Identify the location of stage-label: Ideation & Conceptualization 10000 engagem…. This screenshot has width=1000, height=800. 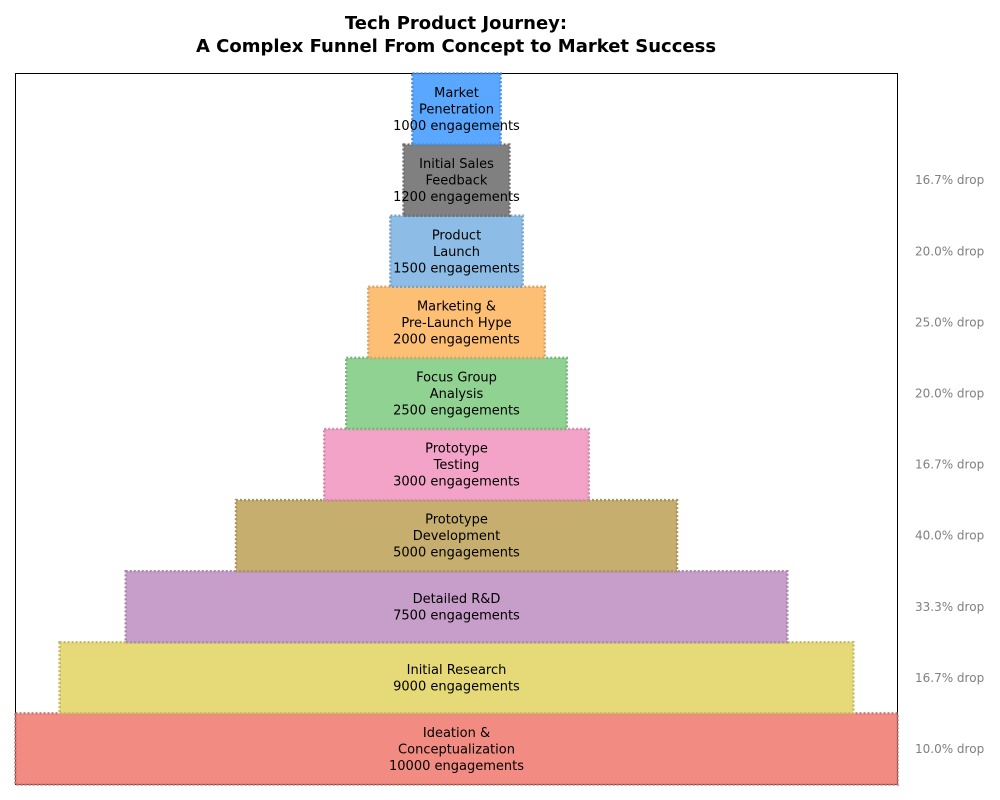
(456, 750).